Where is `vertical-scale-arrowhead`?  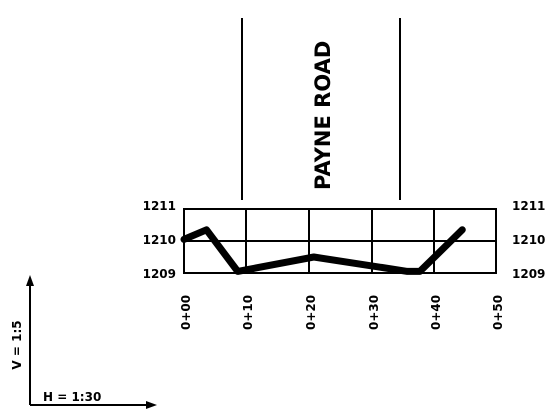
vertical-scale-arrowhead is located at coordinates (30, 280).